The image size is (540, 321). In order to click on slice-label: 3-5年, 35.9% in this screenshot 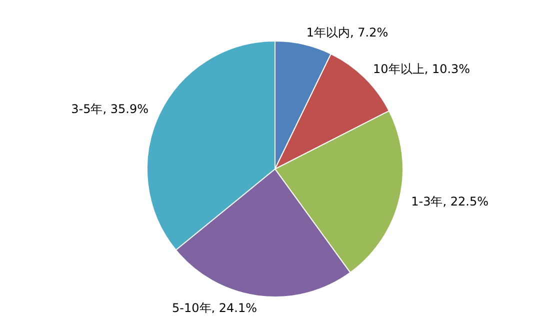, I will do `click(110, 109)`.